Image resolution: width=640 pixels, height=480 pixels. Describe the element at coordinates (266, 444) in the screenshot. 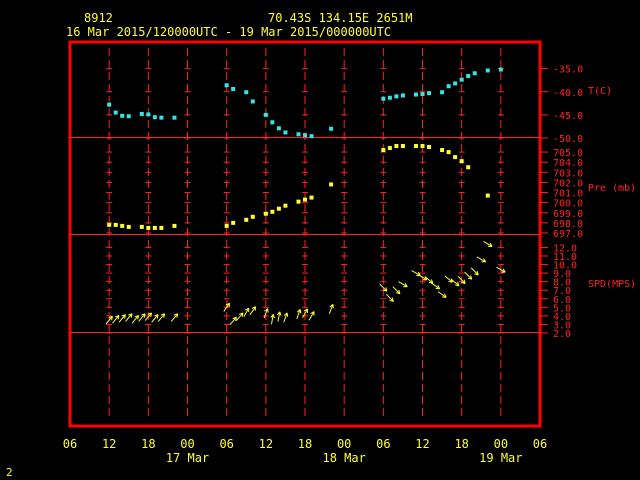

I see `time-tick-label: 12` at that location.